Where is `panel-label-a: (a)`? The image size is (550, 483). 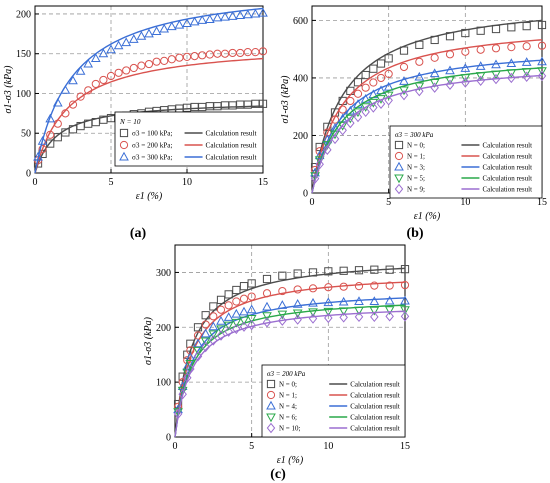
panel-label-a: (a) is located at coordinates (138, 233).